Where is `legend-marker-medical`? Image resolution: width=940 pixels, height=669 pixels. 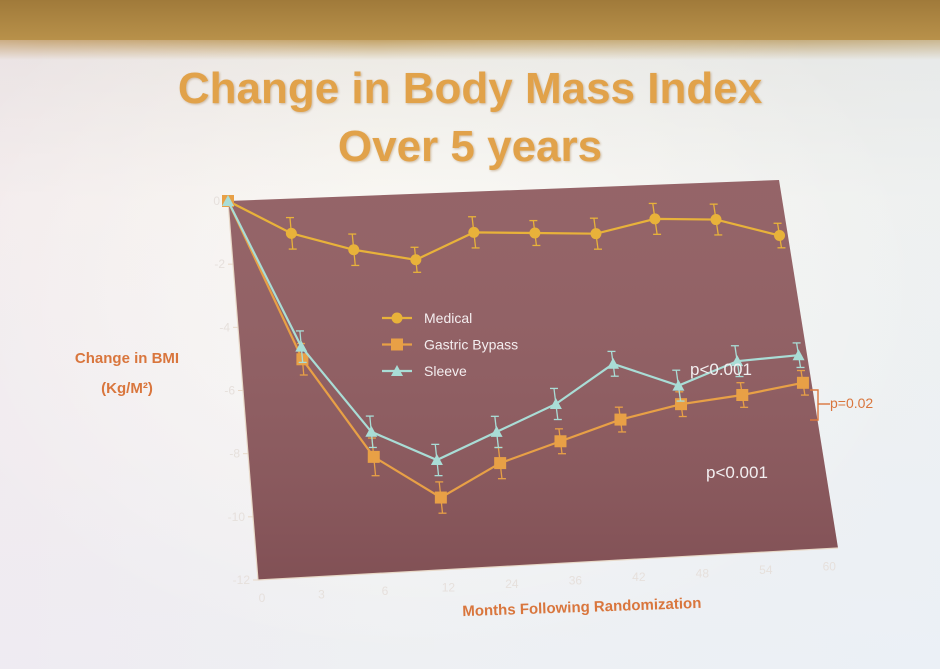
legend-marker-medical is located at coordinates (397, 318).